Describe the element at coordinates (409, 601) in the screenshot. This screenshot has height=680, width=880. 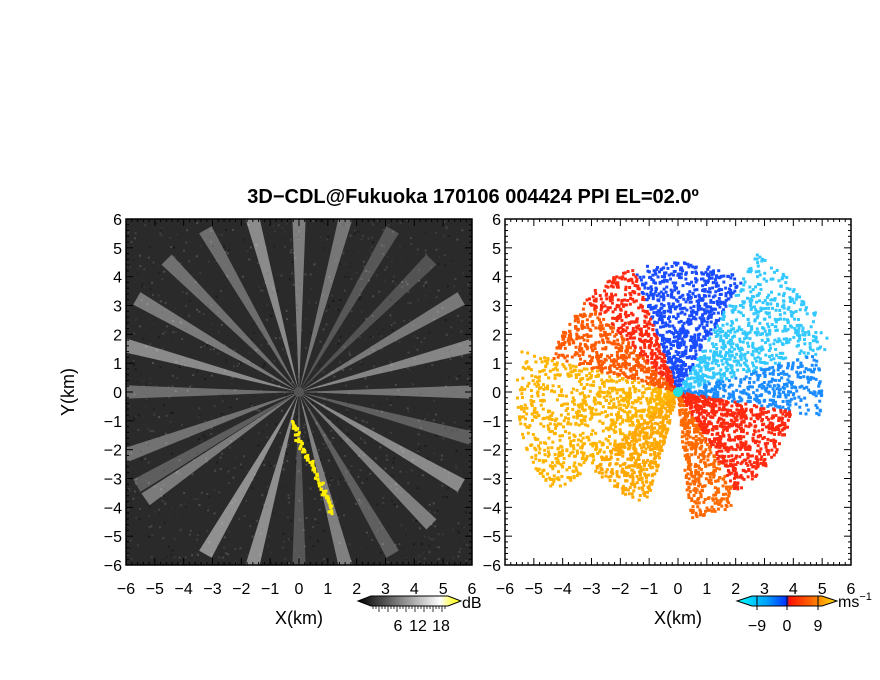
I see `left-colorbar-ramp` at that location.